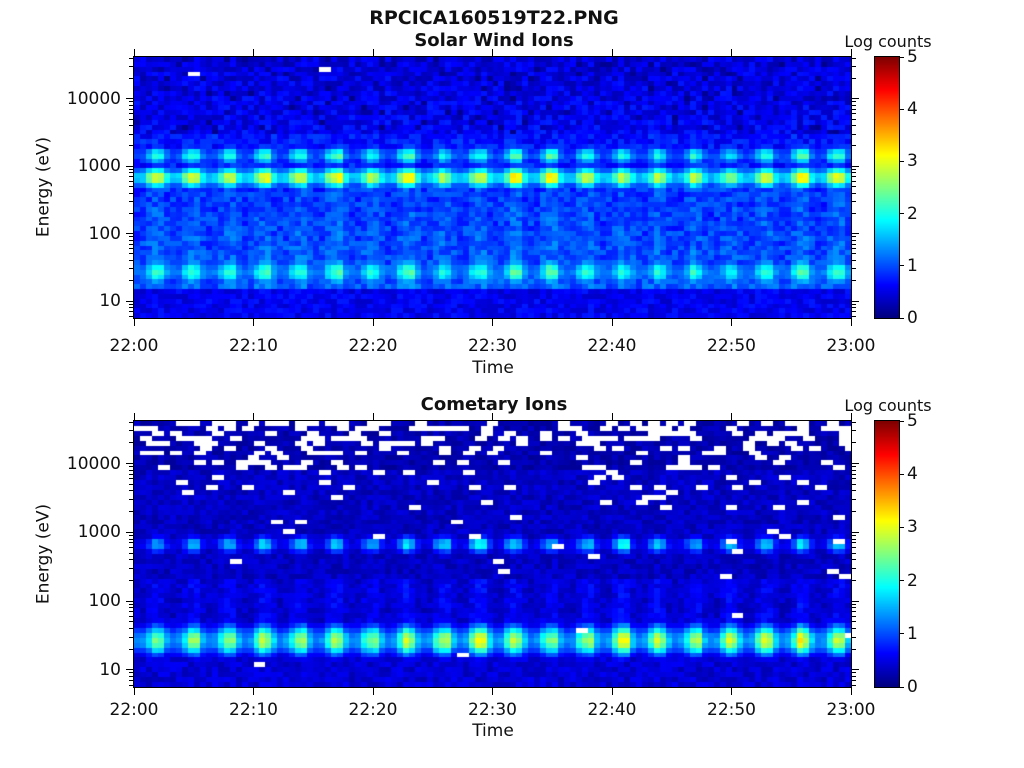 The width and height of the screenshot is (1024, 768). What do you see at coordinates (373, 346) in the screenshot?
I see `x-tick-label: 22:20` at bounding box center [373, 346].